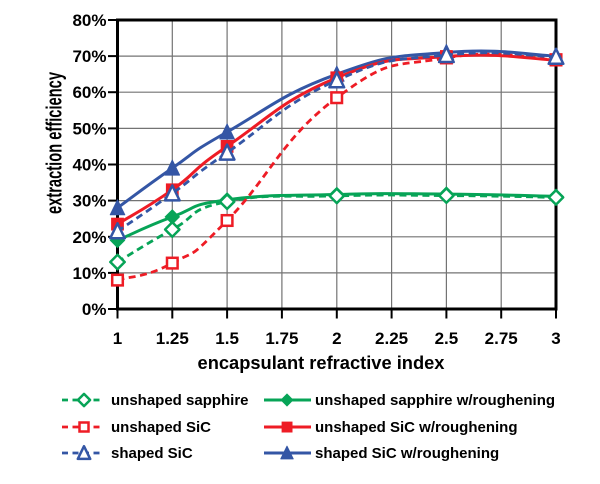 The width and height of the screenshot is (600, 484). I want to click on svg-text: 60%, so click(89, 92).